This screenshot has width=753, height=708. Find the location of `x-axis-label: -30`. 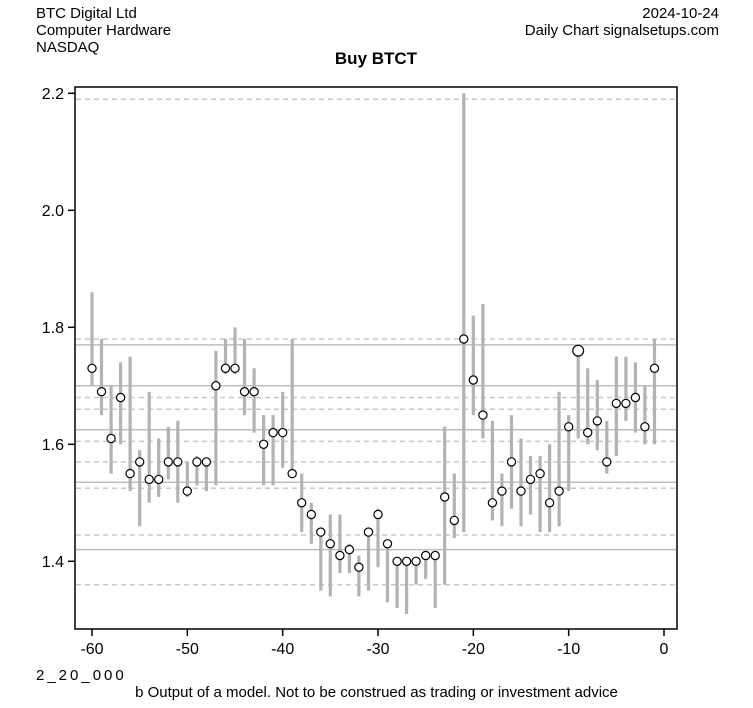

x-axis-label: -30 is located at coordinates (377, 649).